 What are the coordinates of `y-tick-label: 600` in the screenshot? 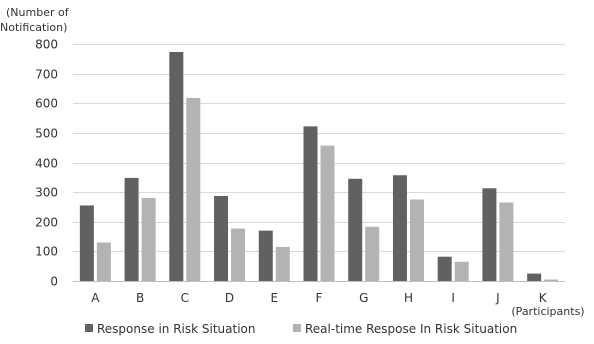 It's located at (46, 104).